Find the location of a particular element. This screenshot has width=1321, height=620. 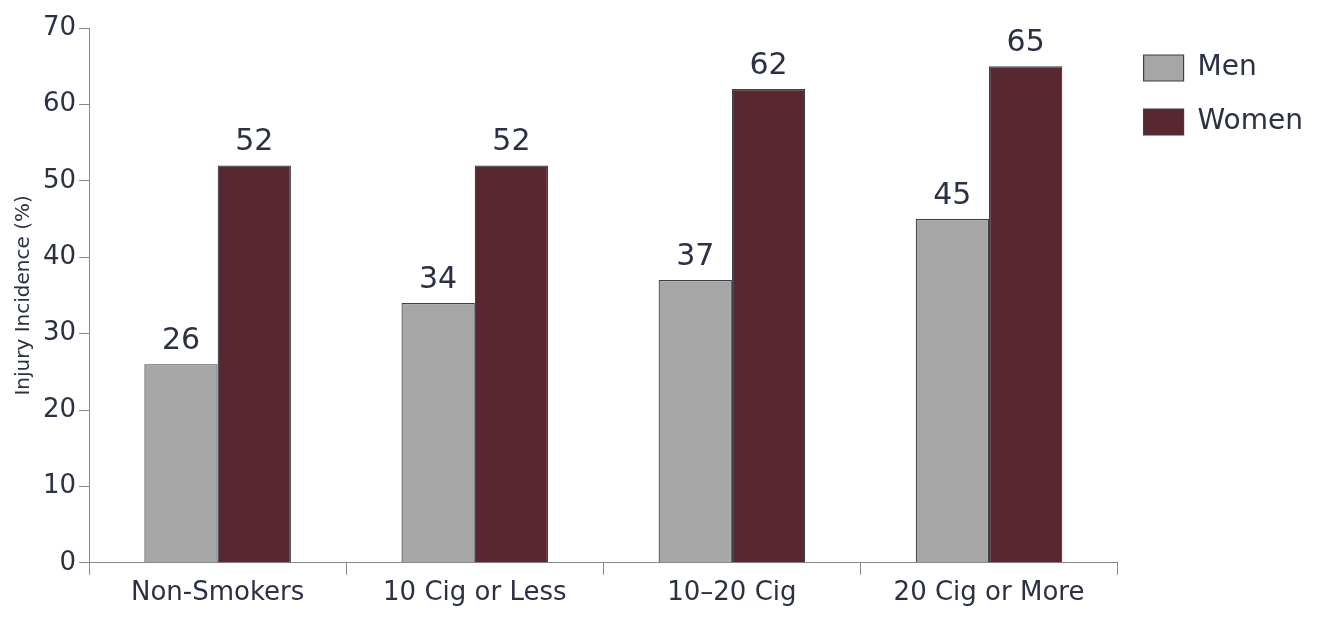

data-label: 62 is located at coordinates (768, 63).